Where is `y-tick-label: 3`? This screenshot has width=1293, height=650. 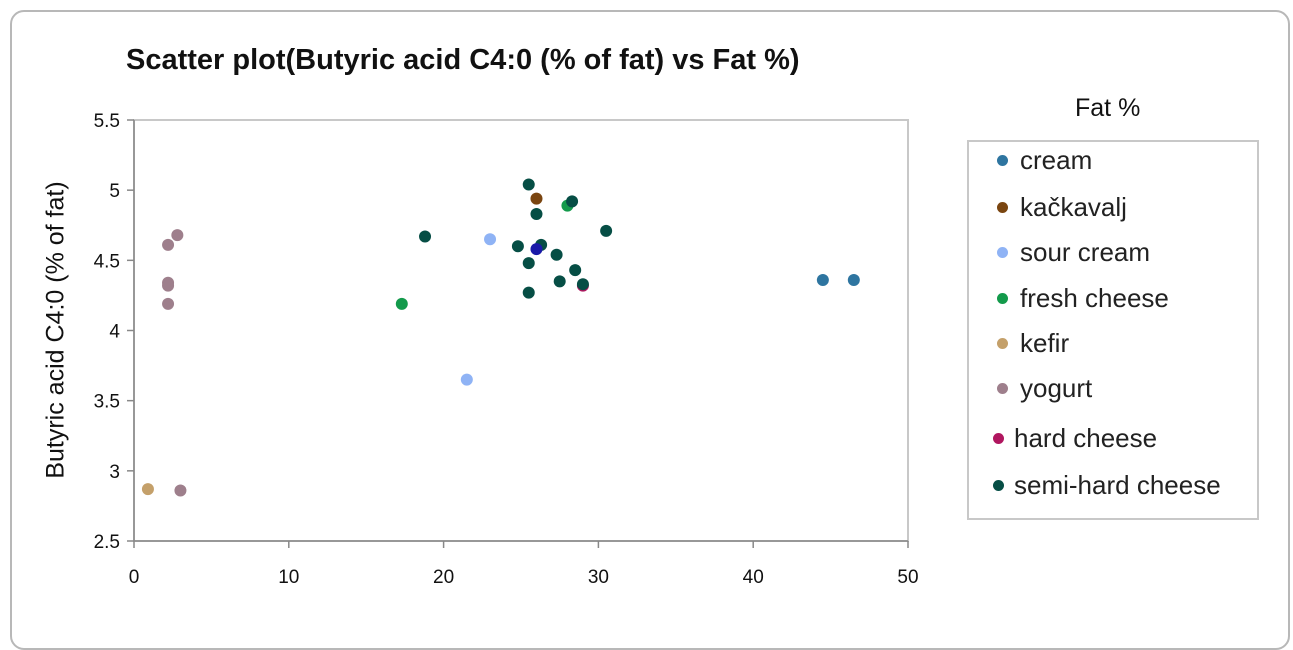 y-tick-label: 3 is located at coordinates (114, 472).